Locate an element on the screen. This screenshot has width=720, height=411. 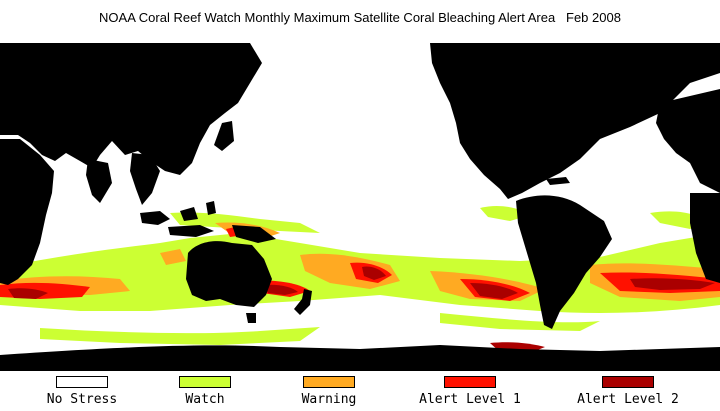
legend-label-no-stress: No Stress is located at coordinates (82, 399).